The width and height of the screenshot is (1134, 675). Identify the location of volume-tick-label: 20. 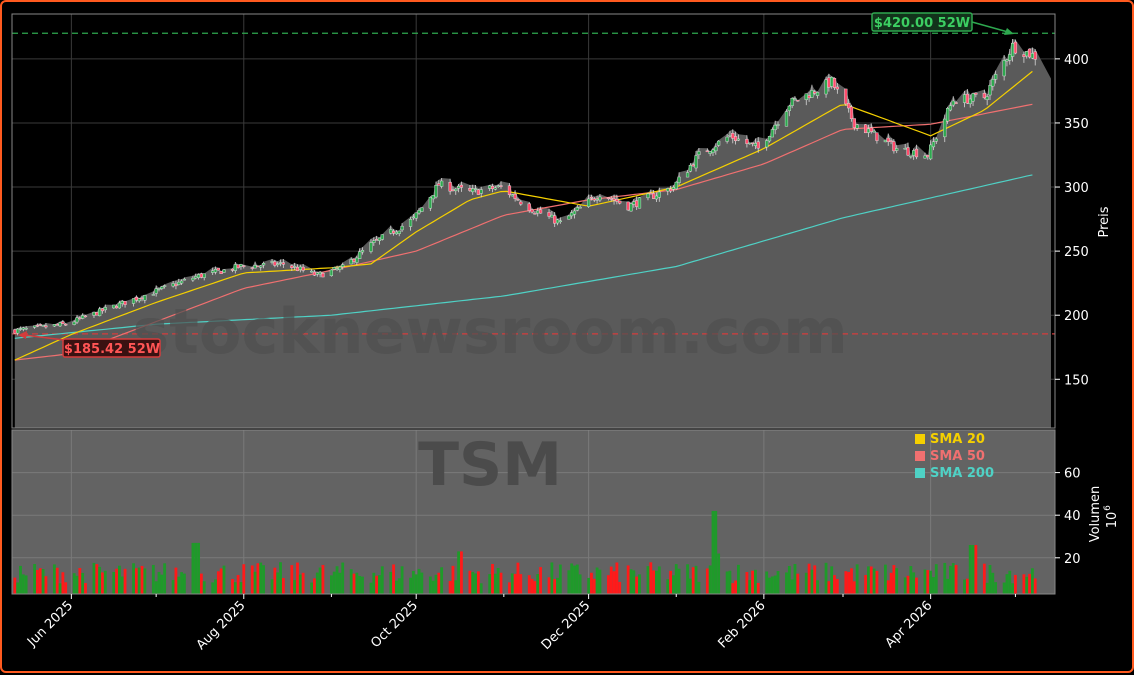
(1072, 559).